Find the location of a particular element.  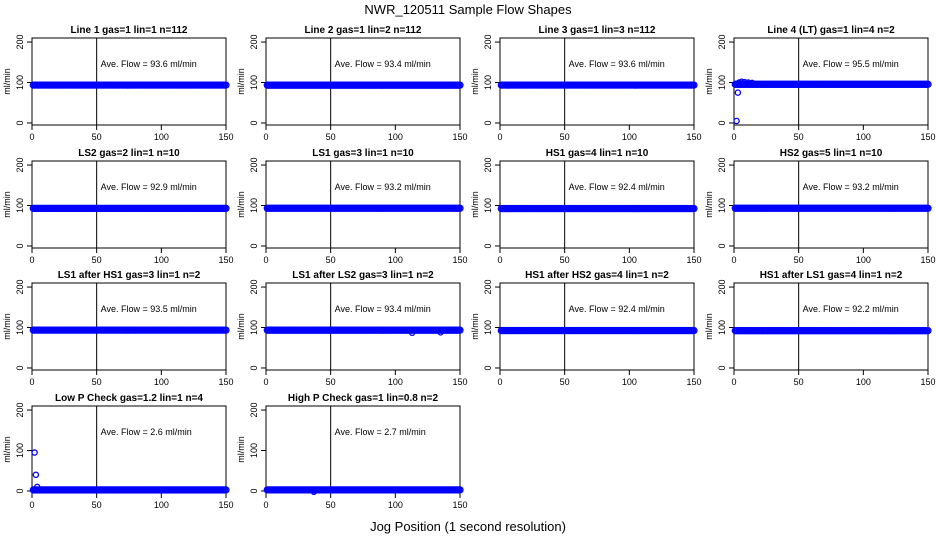

ave-flow-annotation: Ave. Flow = 95.5 ml/min is located at coordinates (851, 64).